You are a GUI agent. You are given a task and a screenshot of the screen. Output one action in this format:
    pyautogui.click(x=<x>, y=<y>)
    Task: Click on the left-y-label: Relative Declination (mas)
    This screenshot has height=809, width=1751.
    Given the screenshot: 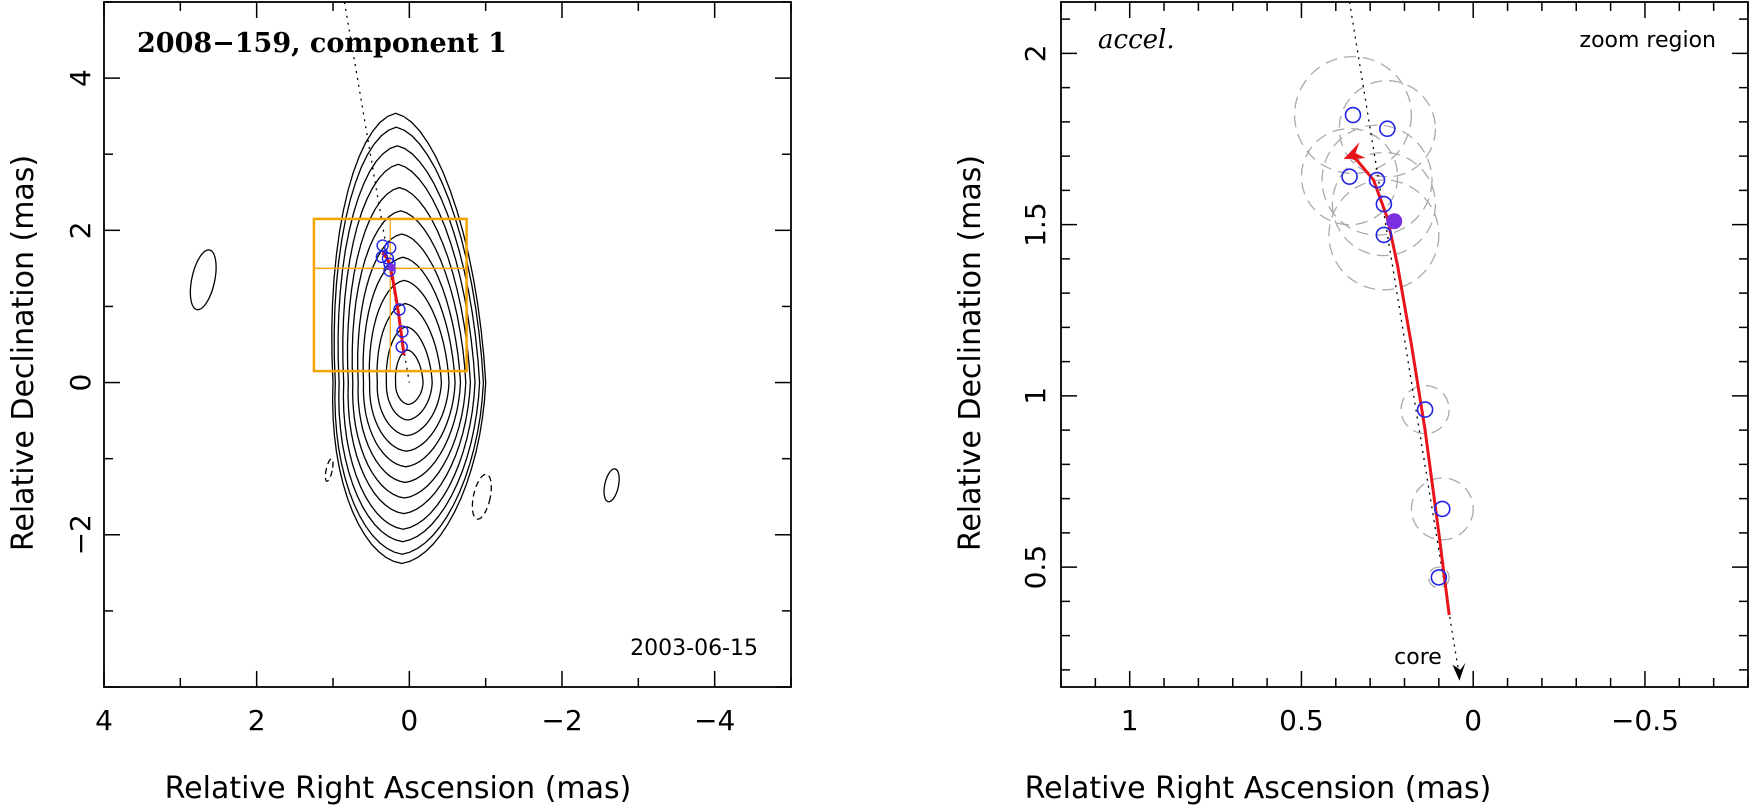 What is the action you would take?
    pyautogui.click(x=23, y=353)
    